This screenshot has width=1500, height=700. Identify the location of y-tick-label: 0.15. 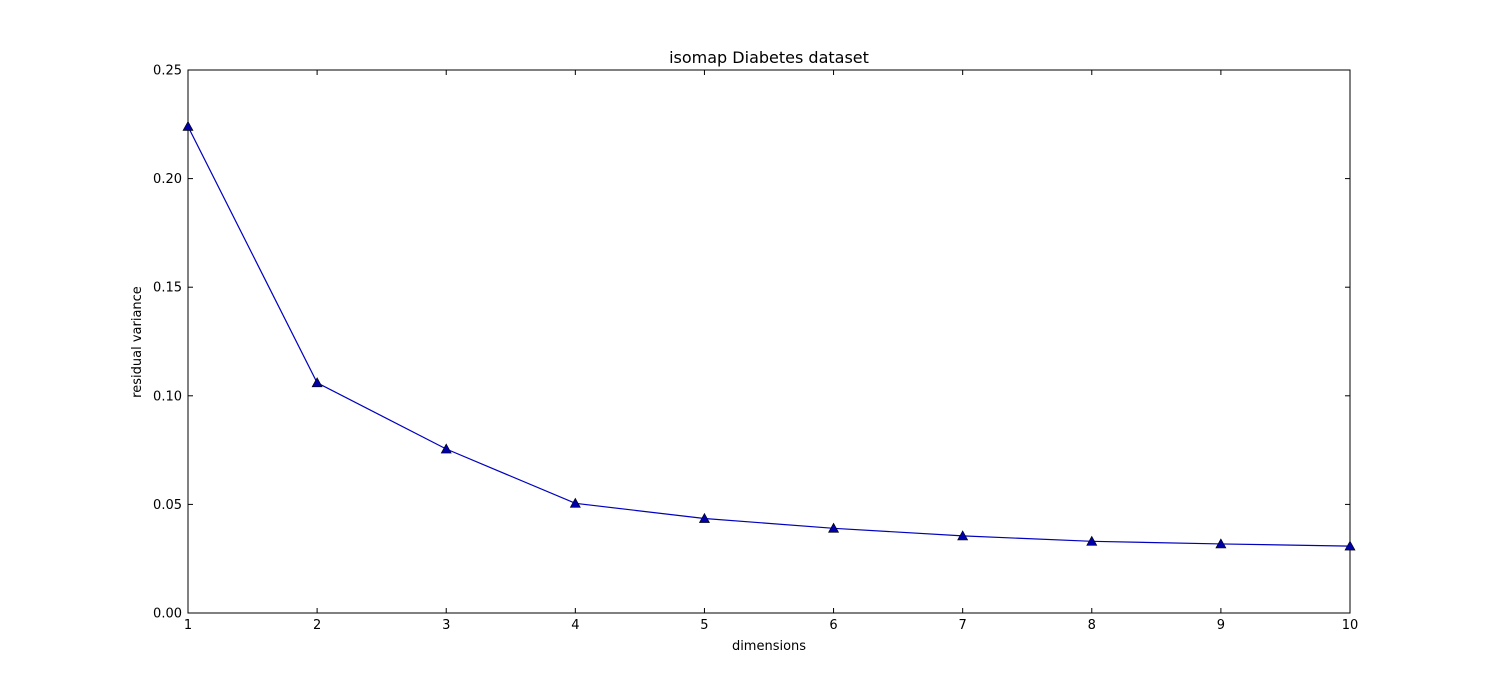
(167, 288).